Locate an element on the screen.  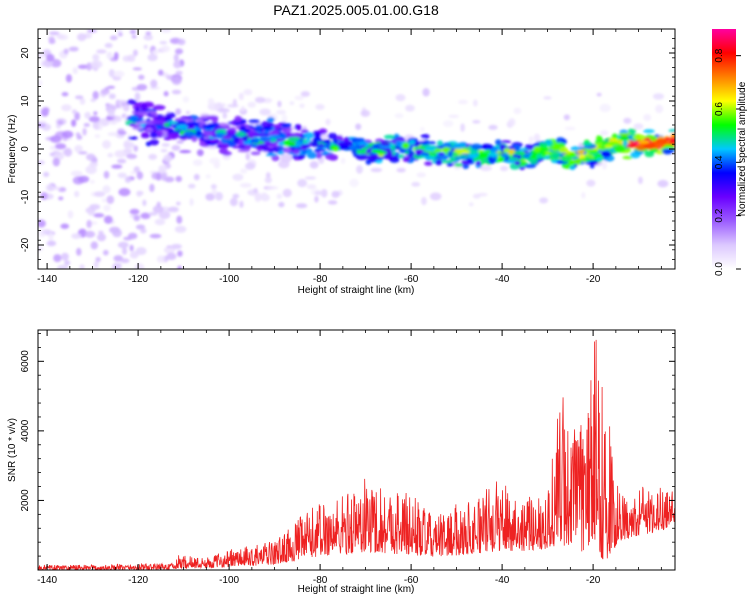
snr-x-tick-label: -20 is located at coordinates (593, 580).